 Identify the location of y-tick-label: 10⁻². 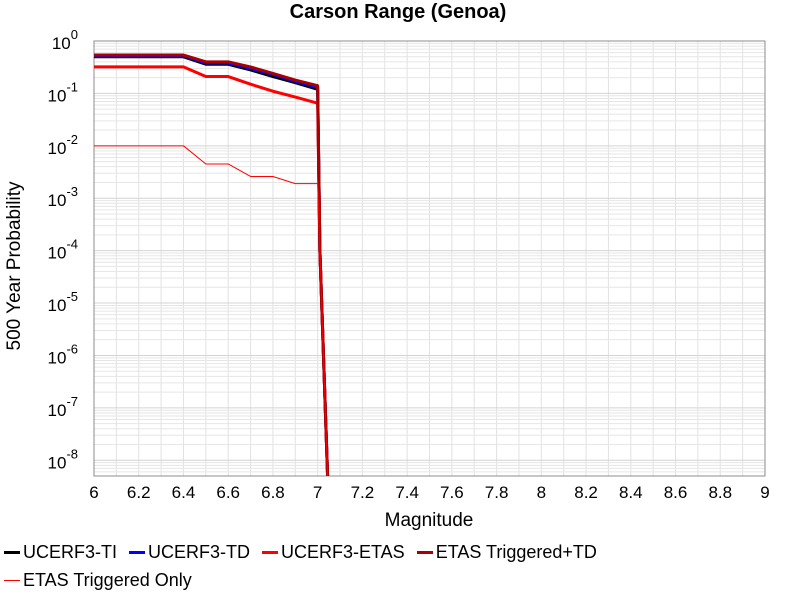
(63, 145).